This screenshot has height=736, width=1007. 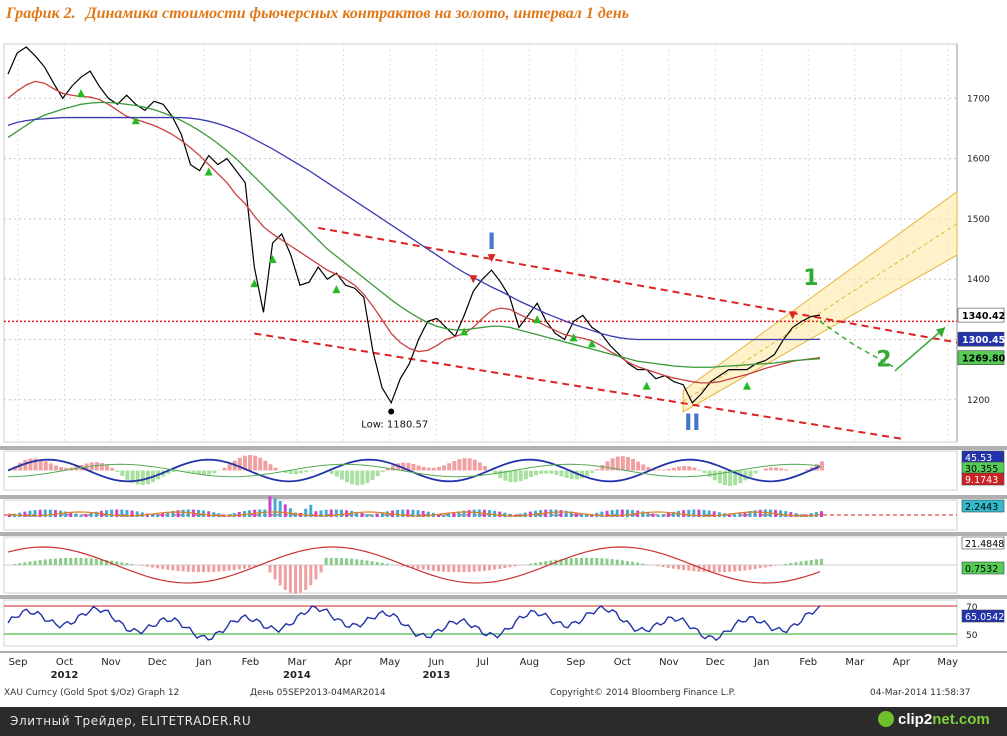 I want to click on low-label: Low: 1180.57, so click(x=394, y=425).